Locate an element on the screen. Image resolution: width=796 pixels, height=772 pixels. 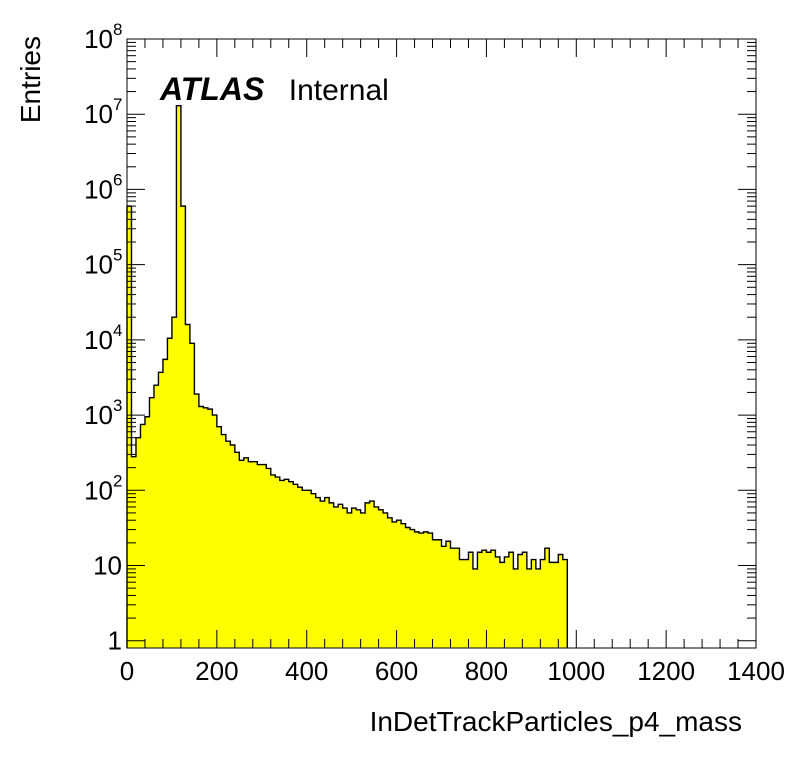
x-tick-label: 1200 is located at coordinates (666, 671).